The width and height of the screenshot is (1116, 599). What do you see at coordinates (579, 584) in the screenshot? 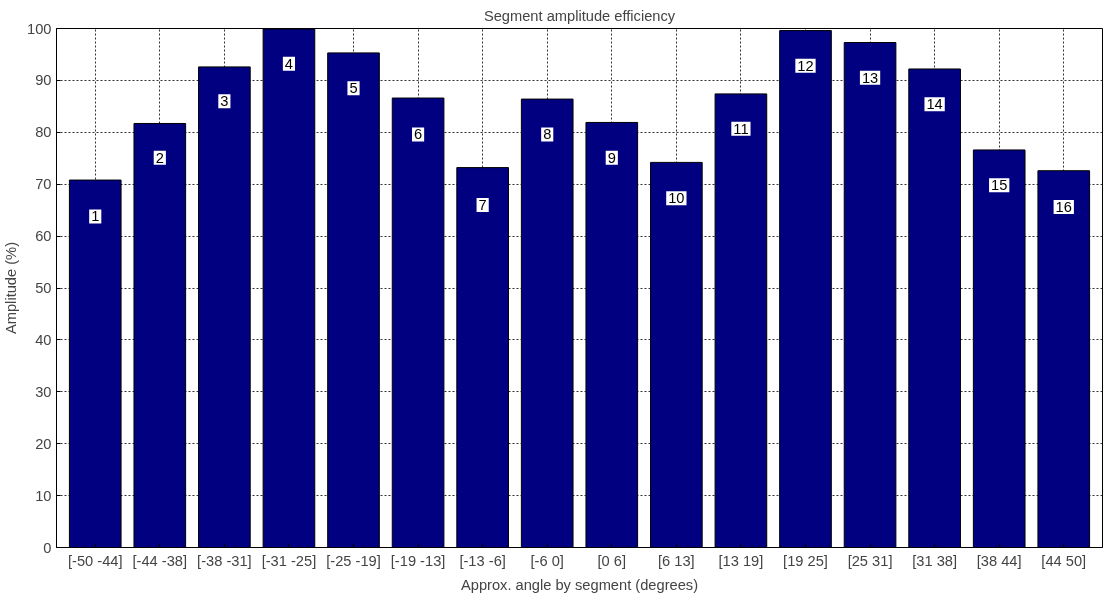
I see `x-axis-title: Approx. angle by segment (degrees)` at bounding box center [579, 584].